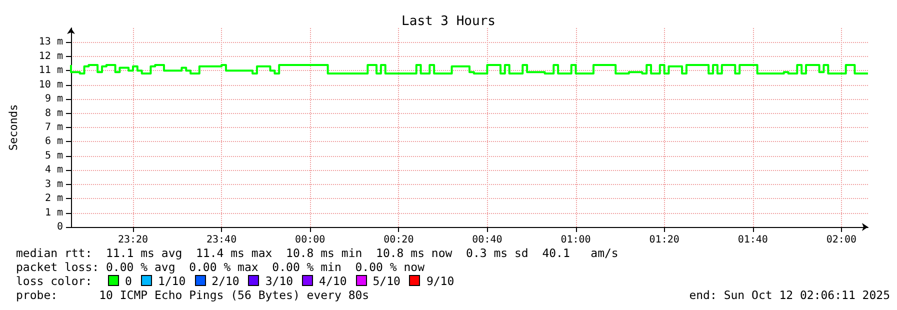 This screenshot has width=897, height=310. Describe the element at coordinates (226, 281) in the screenshot. I see `text: 2/10` at that location.